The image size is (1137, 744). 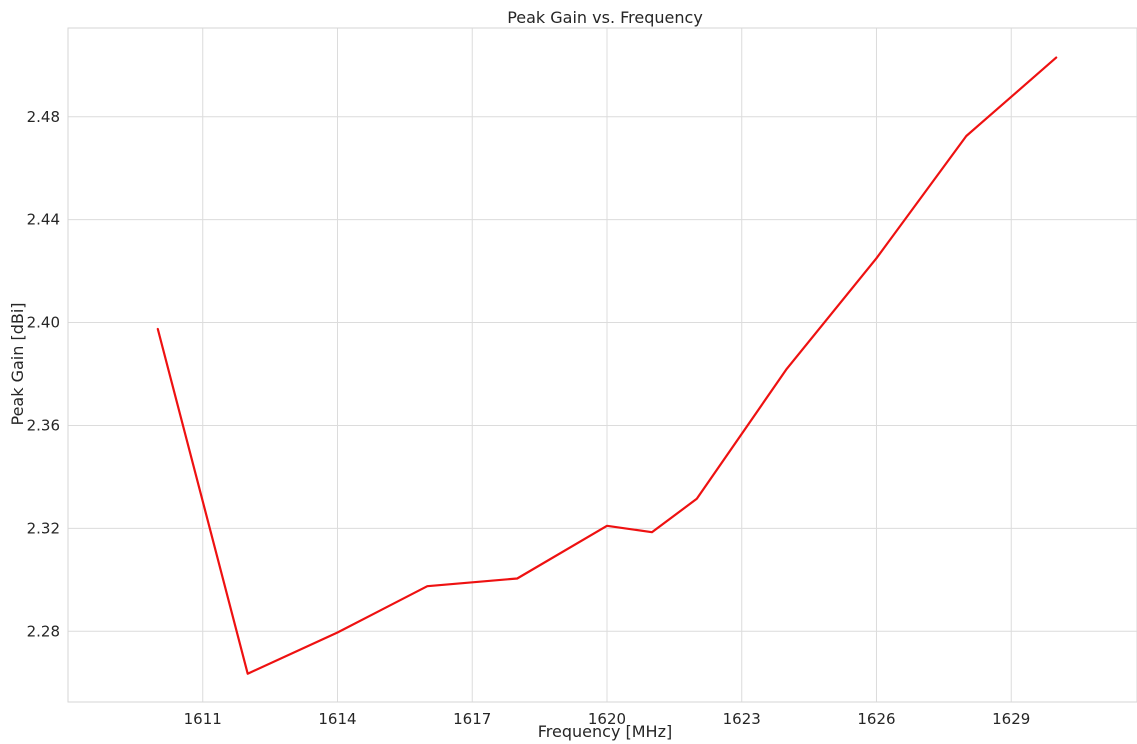 I want to click on x-axis-title: Frequency [MHz], so click(x=605, y=731).